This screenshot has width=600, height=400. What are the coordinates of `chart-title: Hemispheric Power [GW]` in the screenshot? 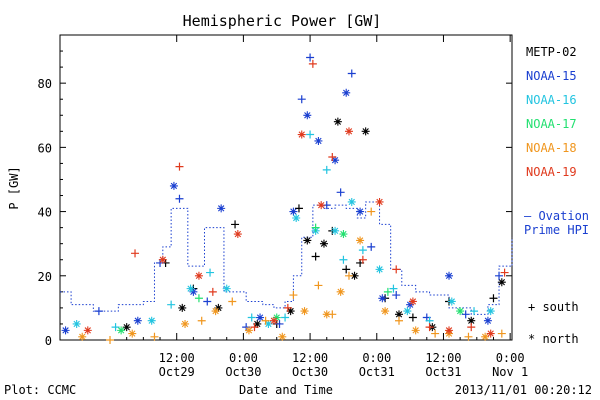 It's located at (282, 21).